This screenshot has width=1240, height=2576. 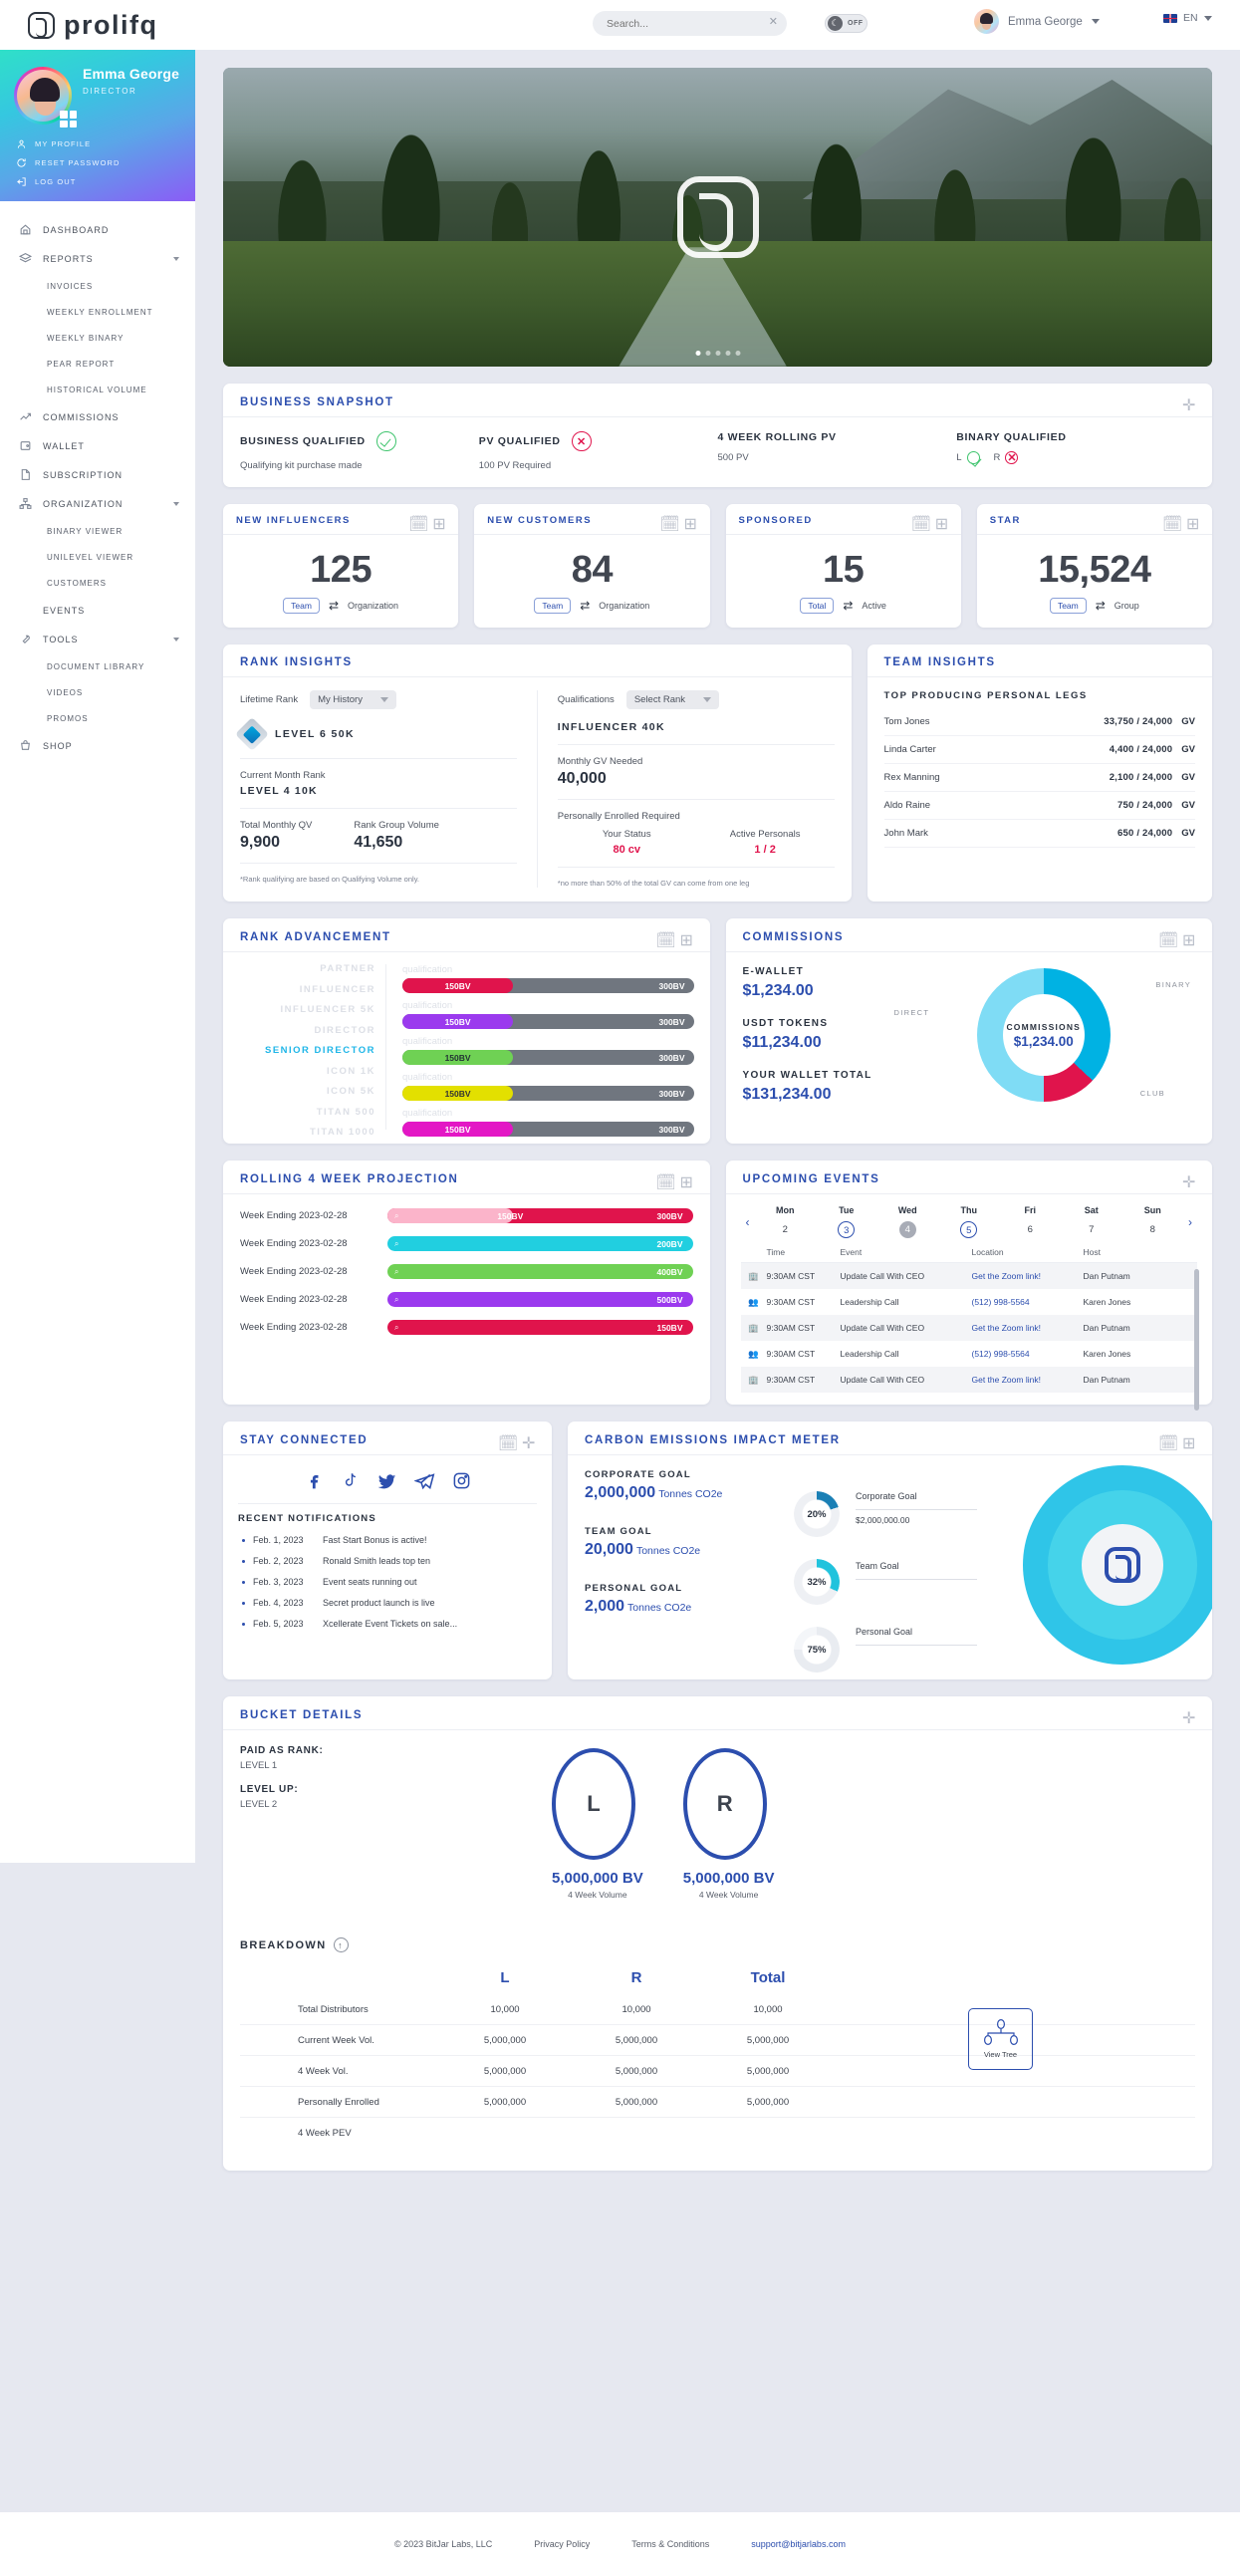 I want to click on sidebar-item-wallet: WALLET, so click(x=97, y=445).